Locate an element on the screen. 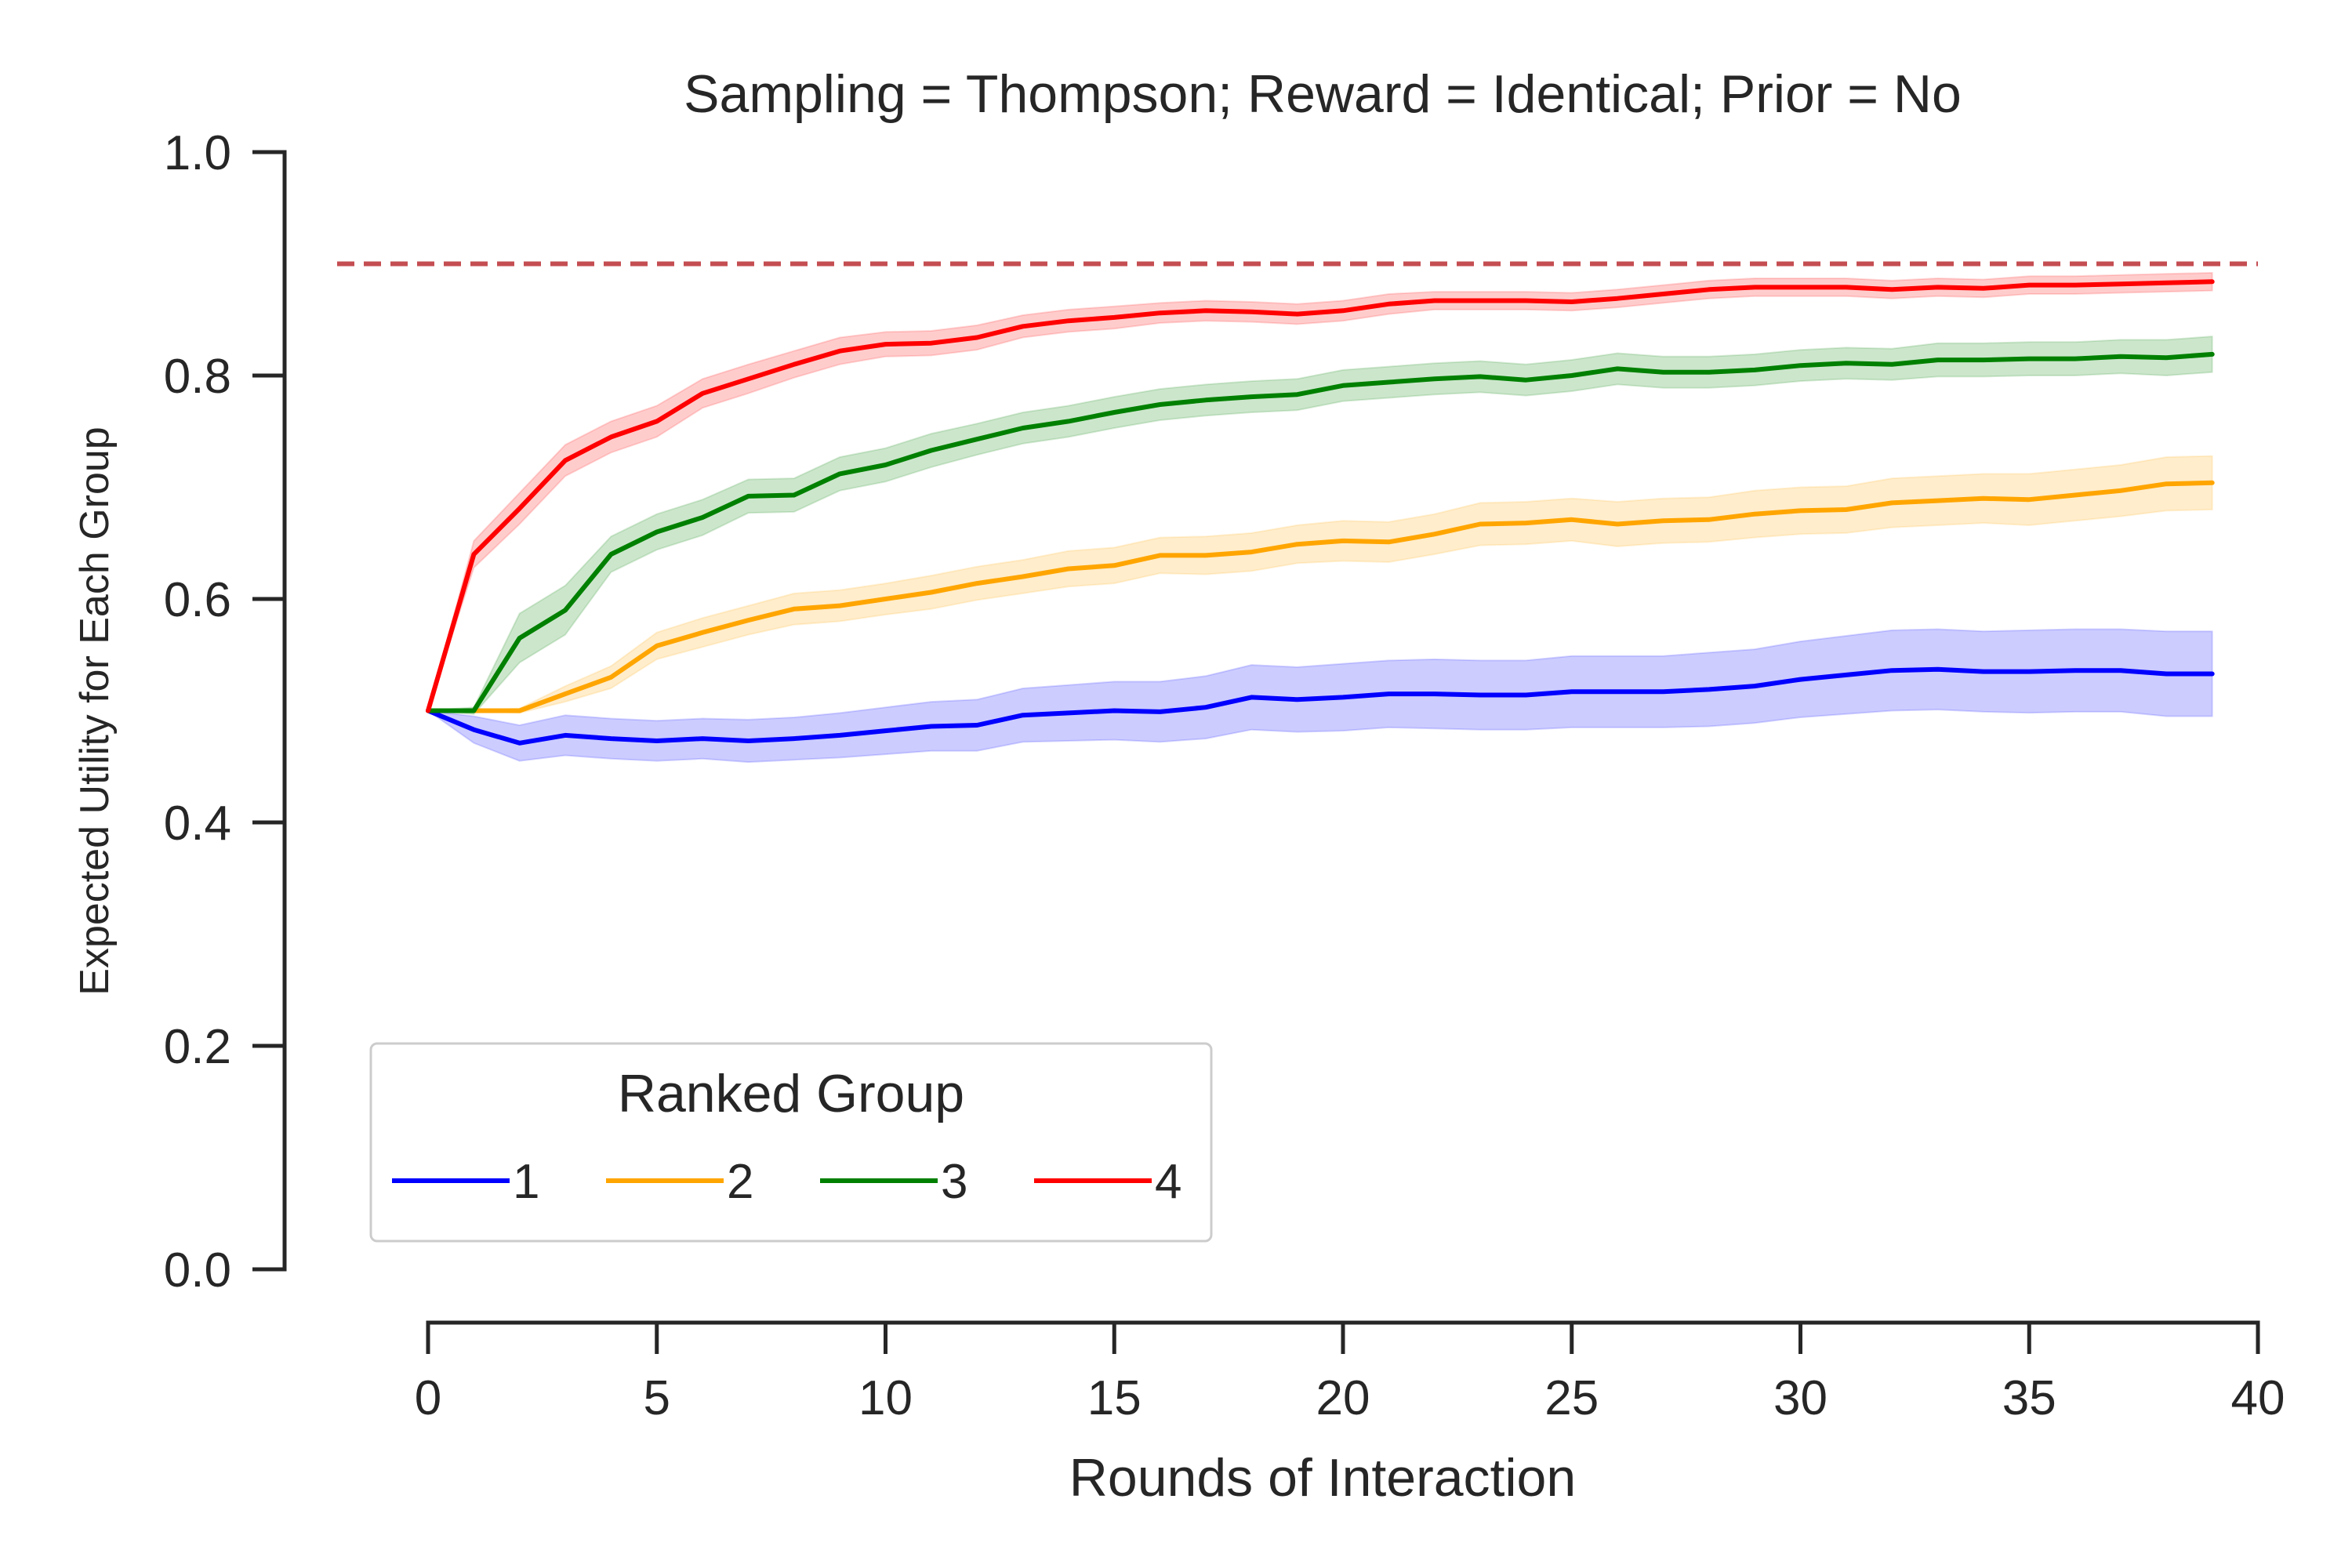 This screenshot has height=1568, width=2352. y-tick-label: 0.6 is located at coordinates (197, 600).